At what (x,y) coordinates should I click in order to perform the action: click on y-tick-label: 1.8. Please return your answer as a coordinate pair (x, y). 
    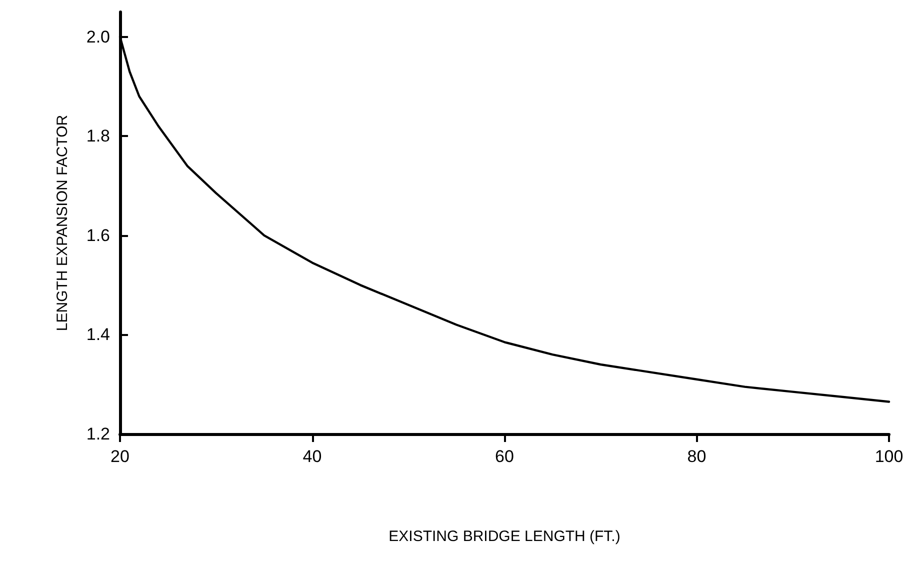
    Looking at the image, I should click on (98, 136).